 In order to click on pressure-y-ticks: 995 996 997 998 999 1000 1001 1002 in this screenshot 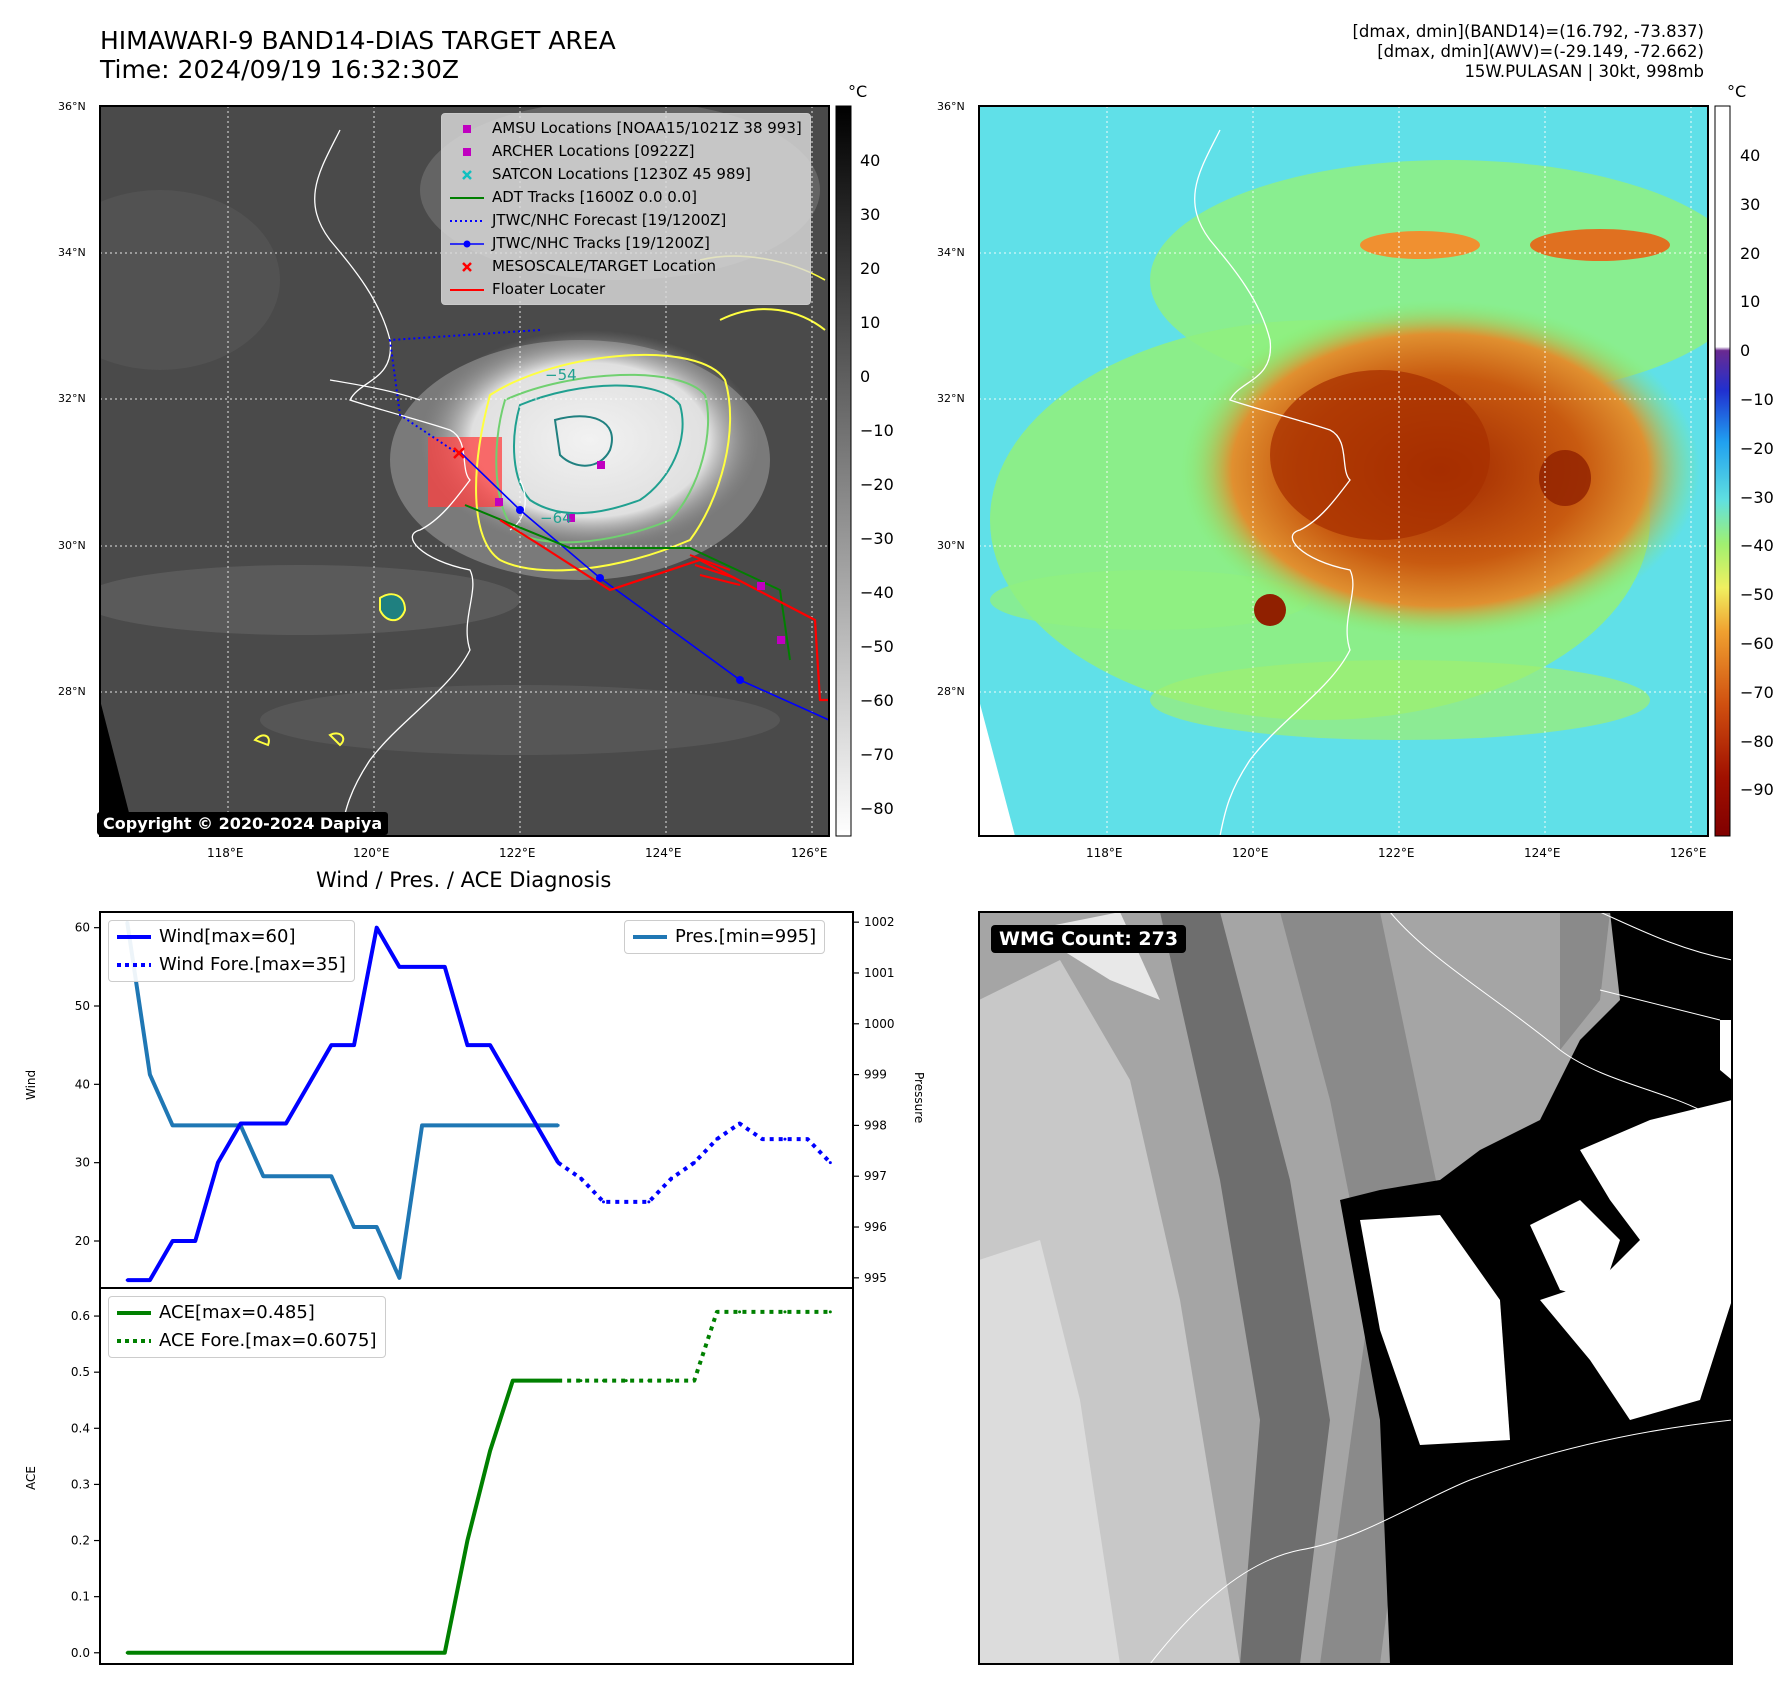, I will do `click(874, 1100)`.